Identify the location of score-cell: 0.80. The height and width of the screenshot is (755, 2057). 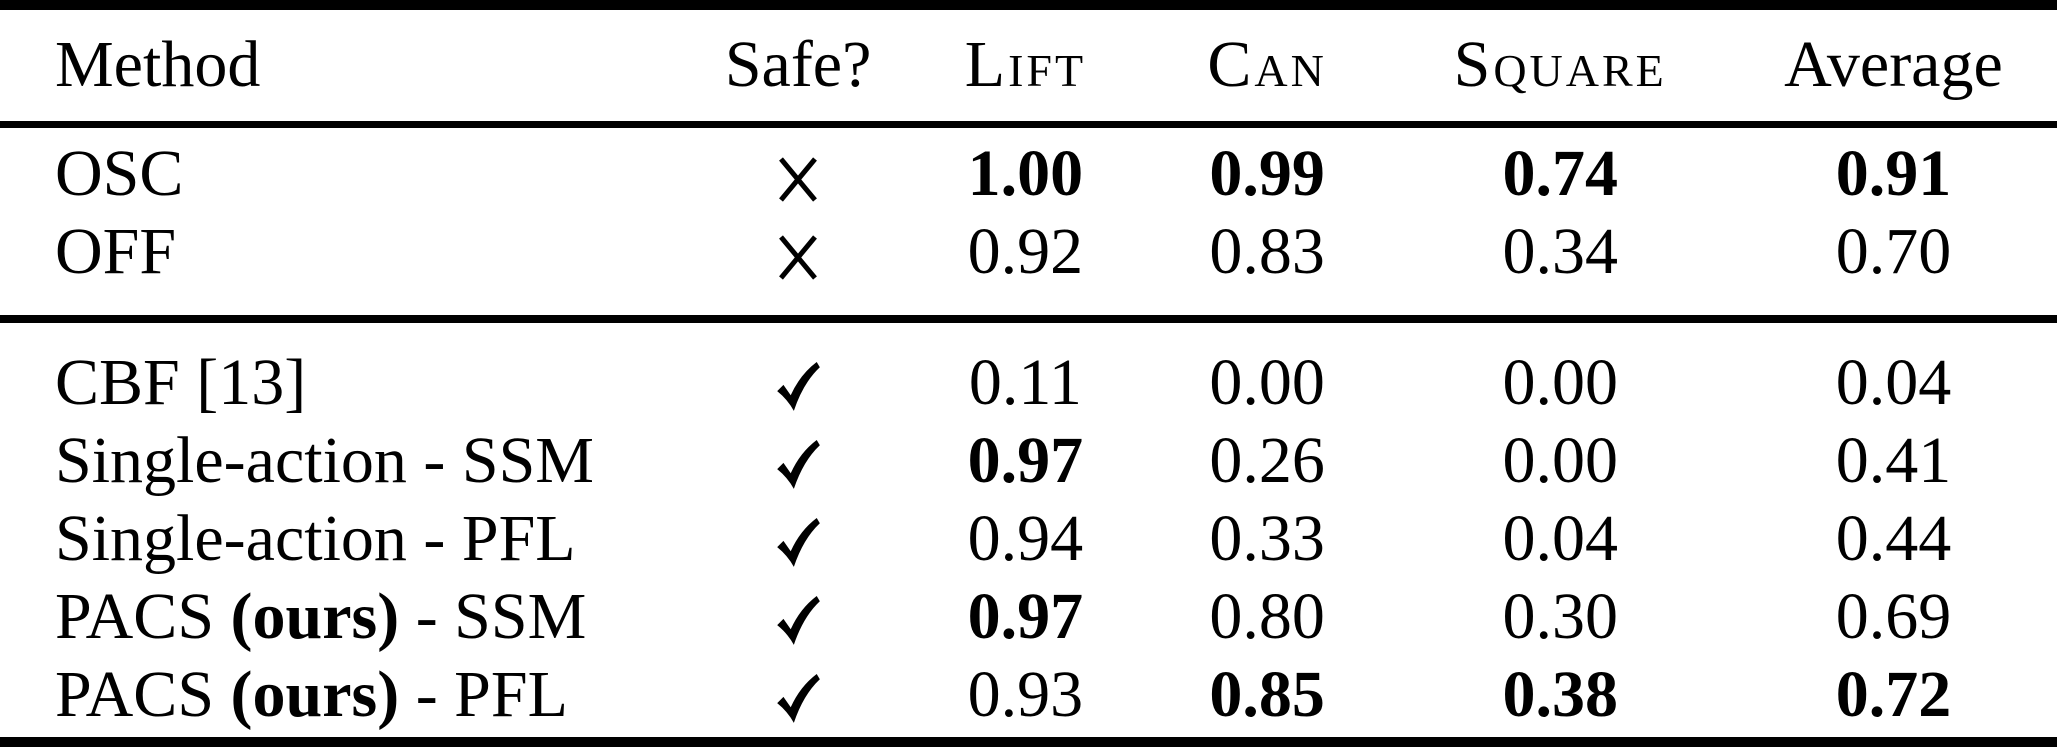
(1267, 616).